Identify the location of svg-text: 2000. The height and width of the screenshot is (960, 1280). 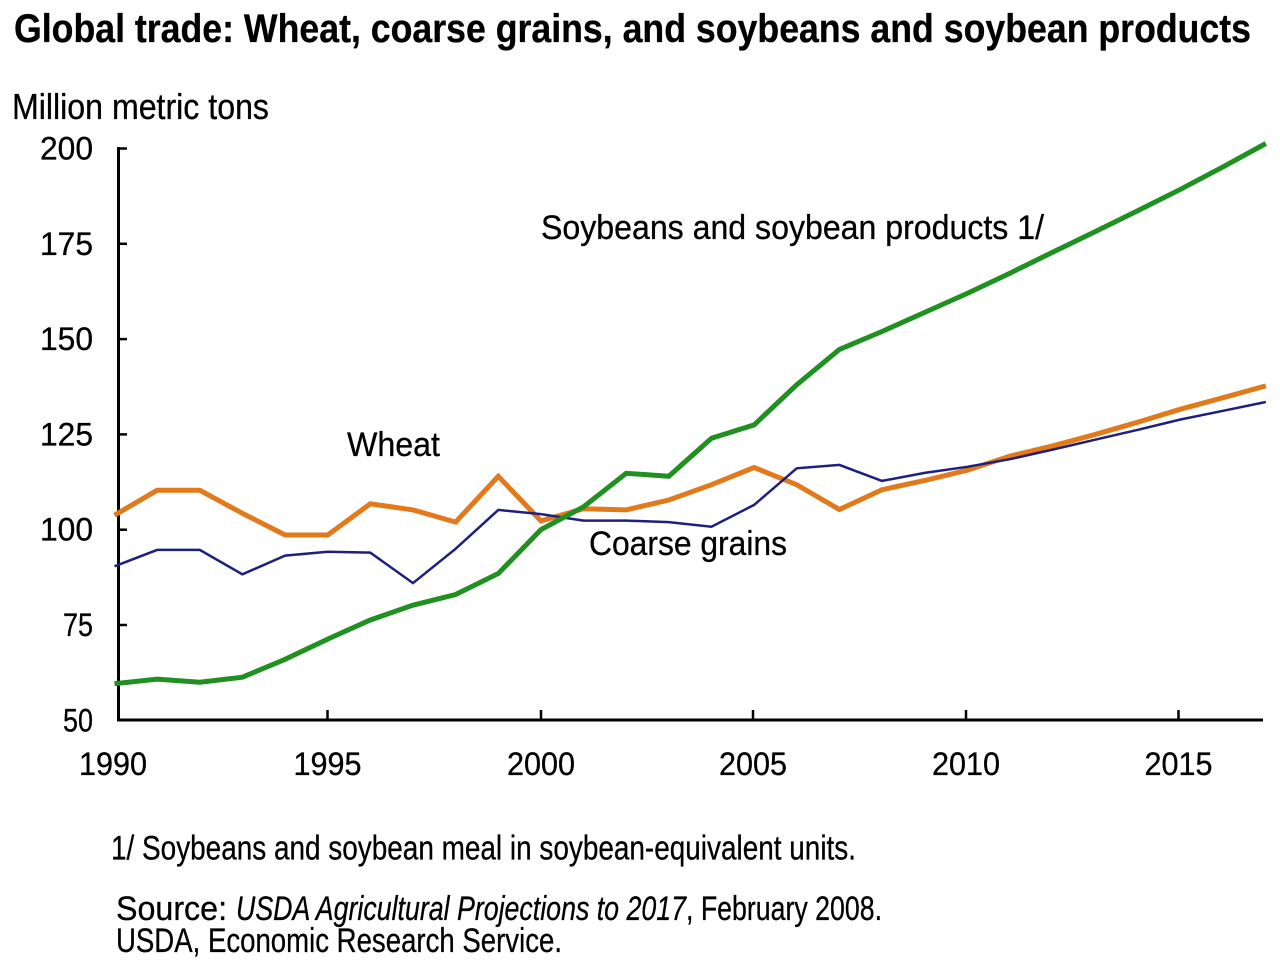
(541, 764).